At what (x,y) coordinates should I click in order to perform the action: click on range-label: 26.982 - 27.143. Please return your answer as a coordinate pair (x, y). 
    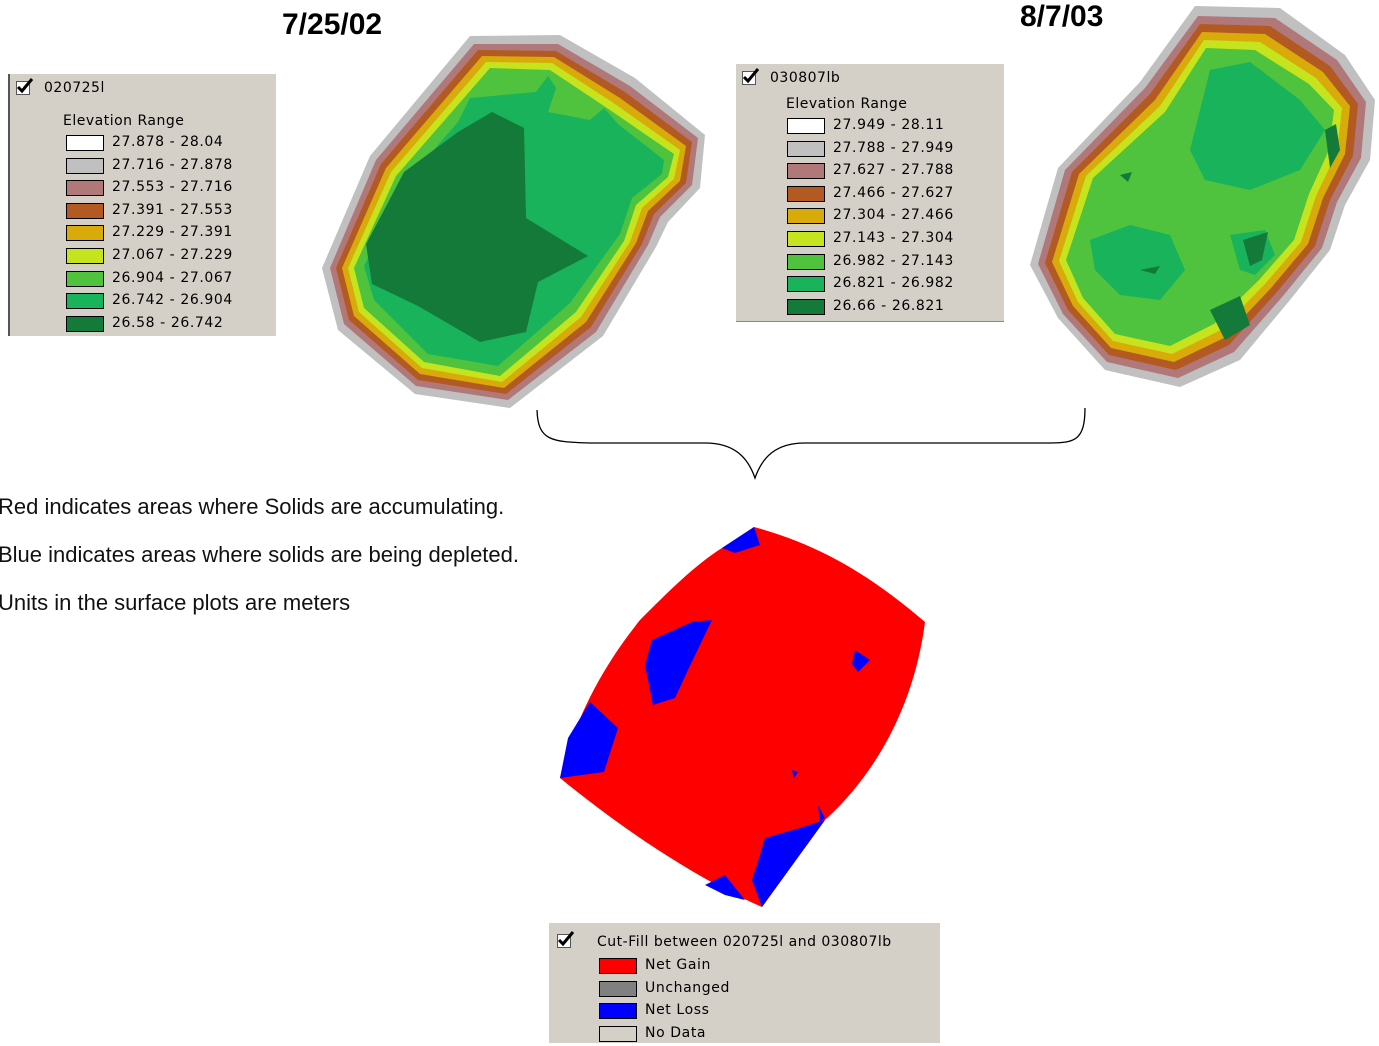
    Looking at the image, I should click on (893, 260).